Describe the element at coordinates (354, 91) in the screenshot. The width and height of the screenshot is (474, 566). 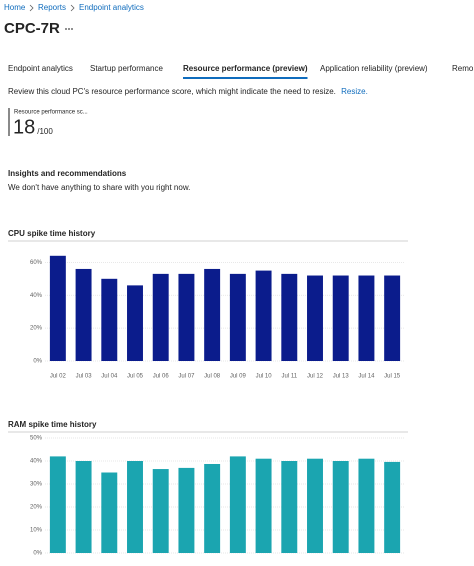
I see `resize-link: Resize.` at that location.